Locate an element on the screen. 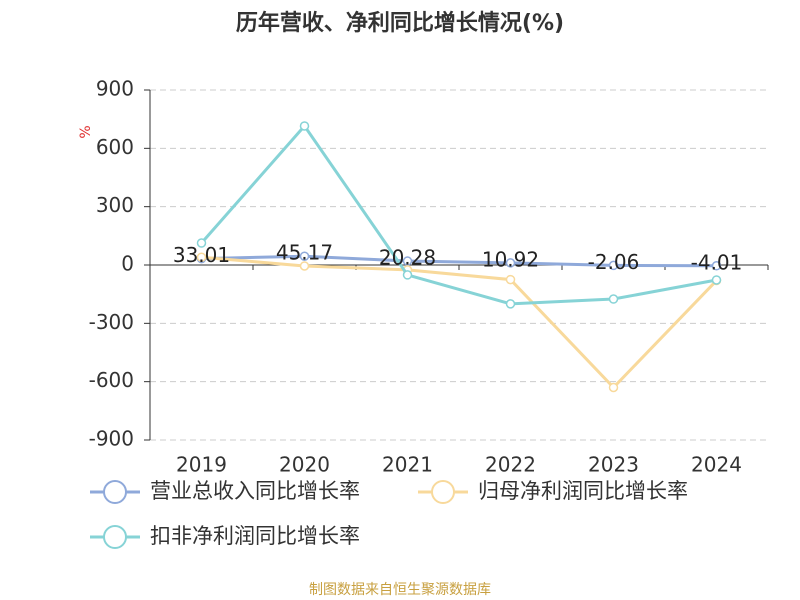  source-note: 制图数据来自恒生聚源数据库 is located at coordinates (400, 590).